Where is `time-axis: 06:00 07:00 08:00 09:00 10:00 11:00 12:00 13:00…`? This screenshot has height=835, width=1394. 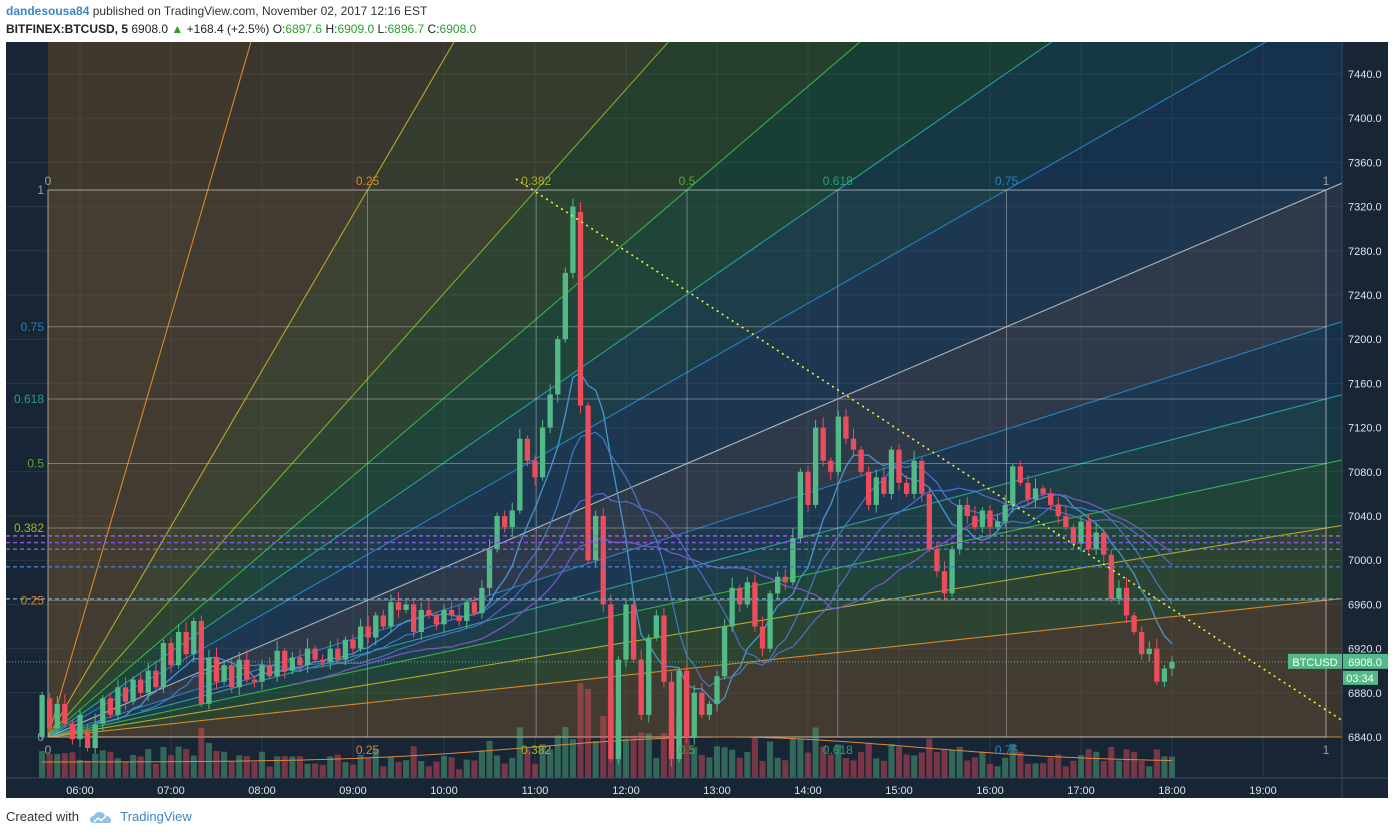 time-axis: 06:00 07:00 08:00 09:00 10:00 11:00 12:00 13:00… is located at coordinates (671, 791).